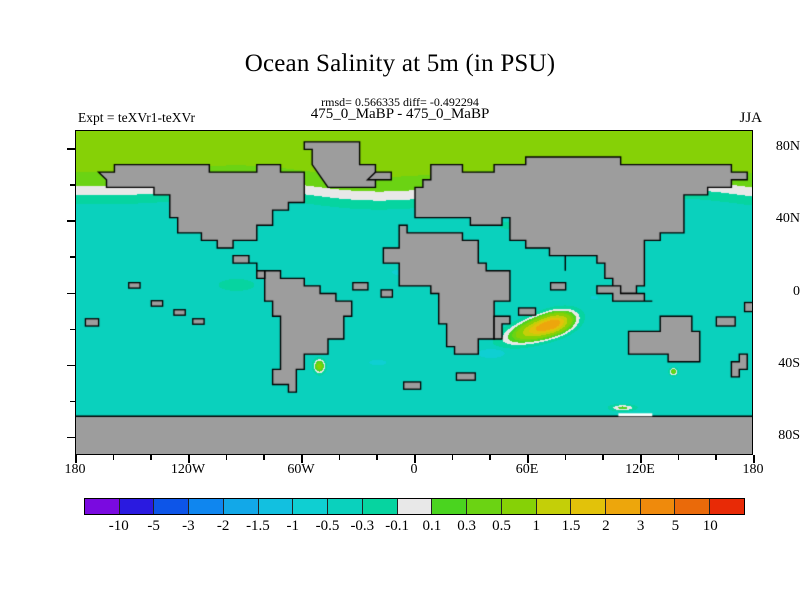 This screenshot has width=800, height=600. I want to click on colorbar-tick-label: -0.5, so click(327, 526).